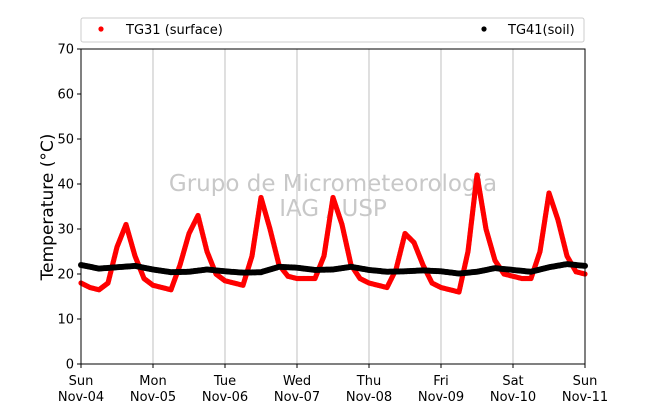  Describe the element at coordinates (152, 381) in the screenshot. I see `x-tick-label-day: Mon` at that location.